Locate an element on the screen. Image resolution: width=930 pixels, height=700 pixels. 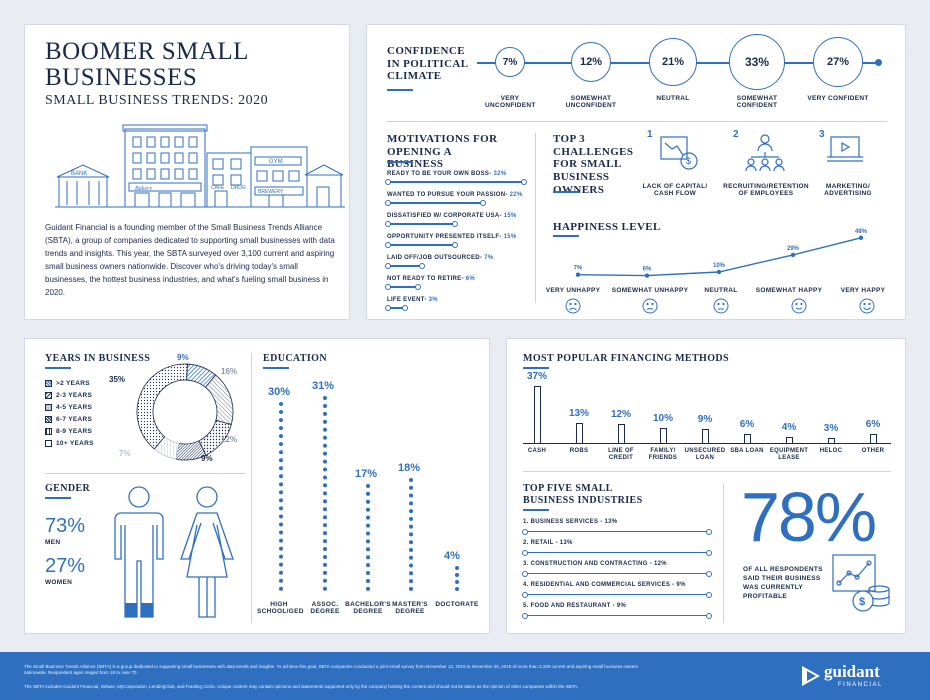
confidence-divider is located at coordinates (637, 121).